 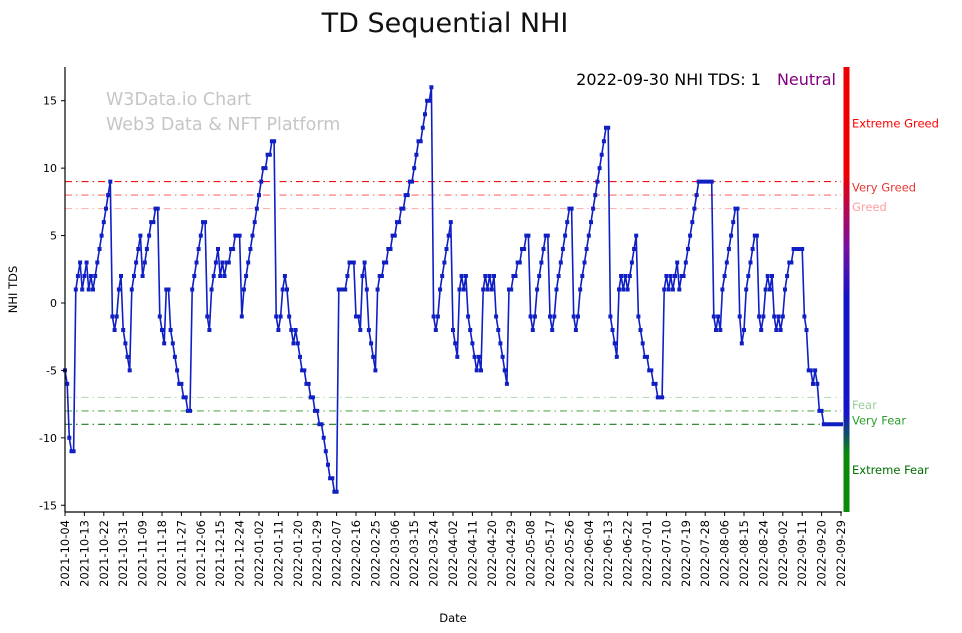 What do you see at coordinates (51, 370) in the screenshot?
I see `y-tick-label: -5` at bounding box center [51, 370].